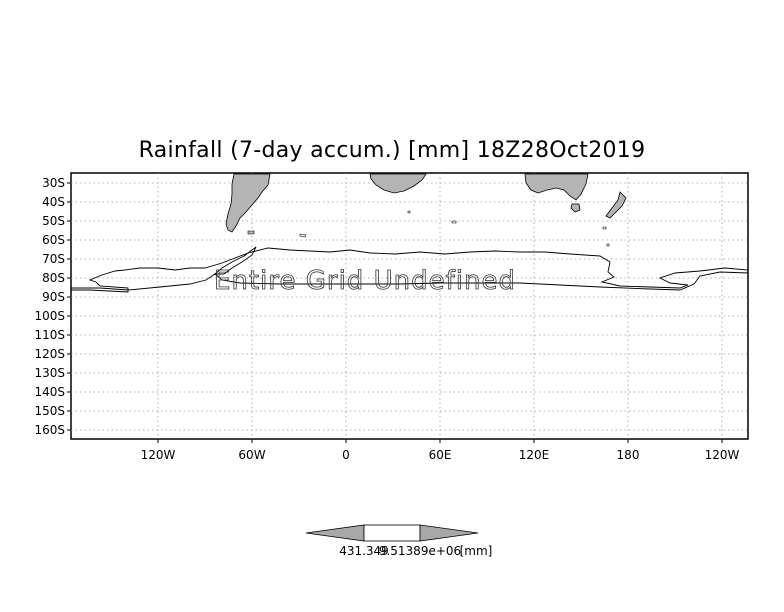  What do you see at coordinates (449, 533) in the screenshot?
I see `colorbar-right-triangle` at bounding box center [449, 533].